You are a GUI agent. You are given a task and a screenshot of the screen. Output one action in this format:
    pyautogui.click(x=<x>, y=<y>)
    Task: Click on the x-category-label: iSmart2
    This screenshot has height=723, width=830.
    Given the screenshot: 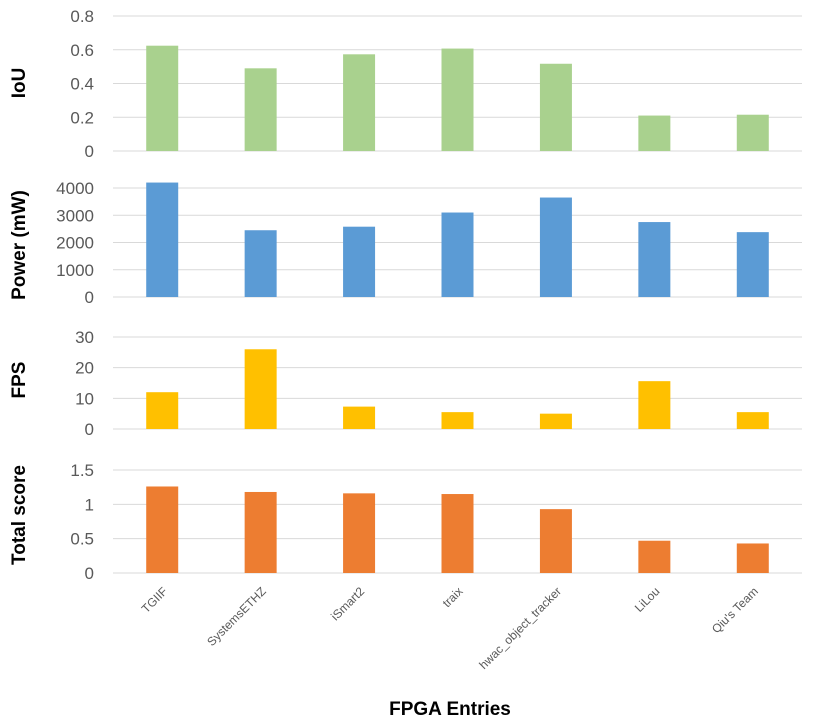 What is the action you would take?
    pyautogui.click(x=347, y=603)
    